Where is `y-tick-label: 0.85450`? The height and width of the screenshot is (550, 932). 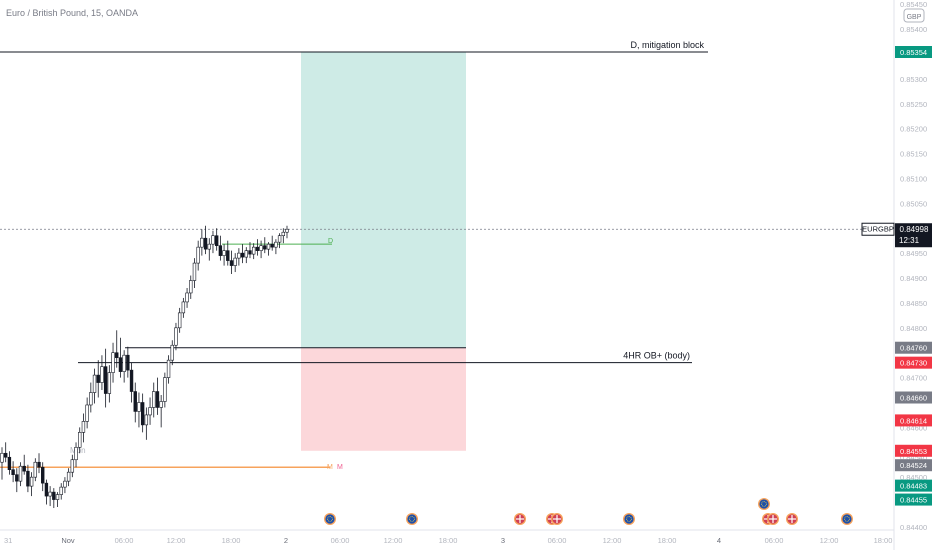
y-tick-label: 0.85450 is located at coordinates (913, 4).